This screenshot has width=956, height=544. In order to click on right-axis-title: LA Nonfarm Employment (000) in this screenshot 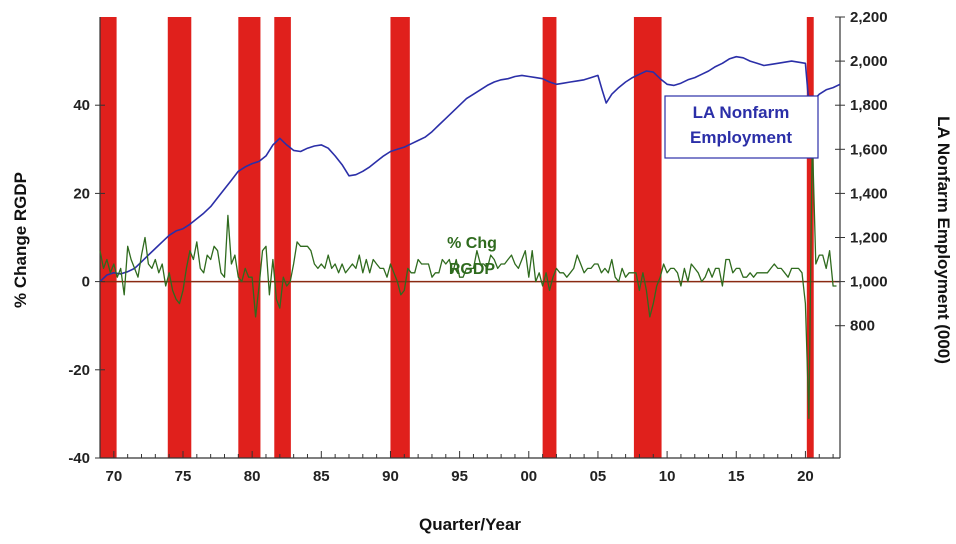, I will do `click(943, 240)`.